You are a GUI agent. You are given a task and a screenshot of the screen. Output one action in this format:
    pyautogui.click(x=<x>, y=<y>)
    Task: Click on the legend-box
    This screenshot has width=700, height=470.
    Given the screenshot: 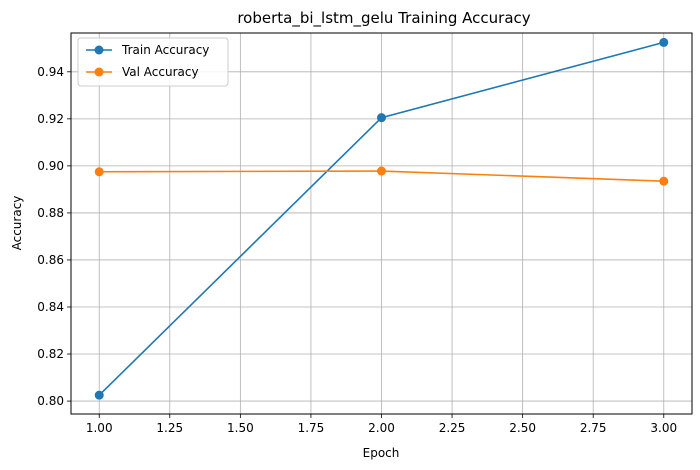 What is the action you would take?
    pyautogui.click(x=153, y=62)
    